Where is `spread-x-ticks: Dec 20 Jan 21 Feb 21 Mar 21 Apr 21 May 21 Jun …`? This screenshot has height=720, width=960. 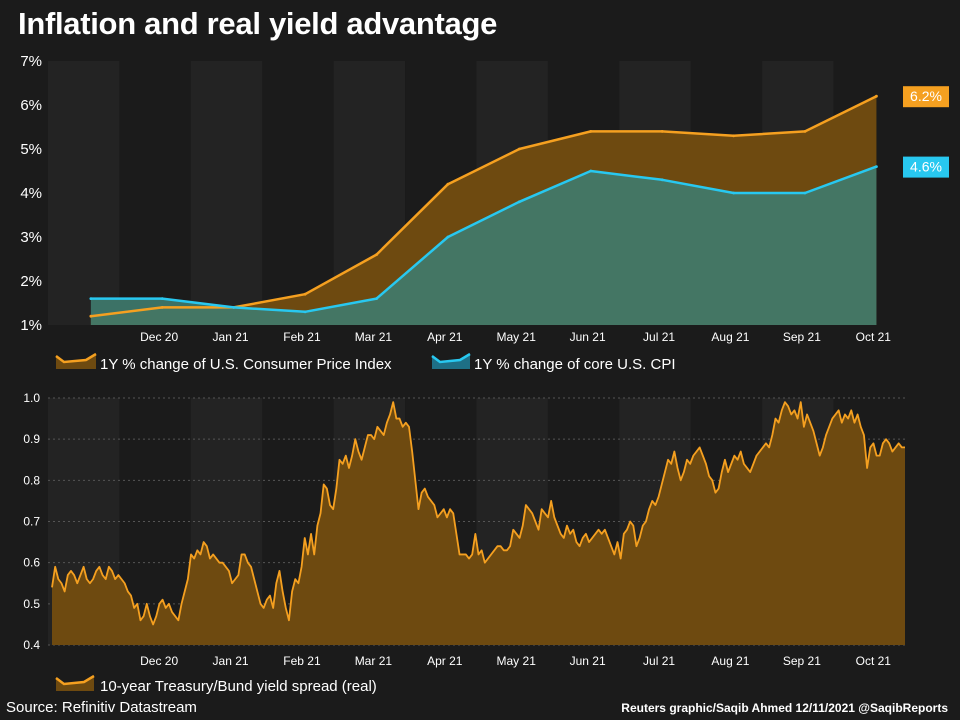
spread-x-ticks: Dec 20 Jan 21 Feb 21 Mar 21 Apr 21 May 21 Jun … is located at coordinates (515, 661).